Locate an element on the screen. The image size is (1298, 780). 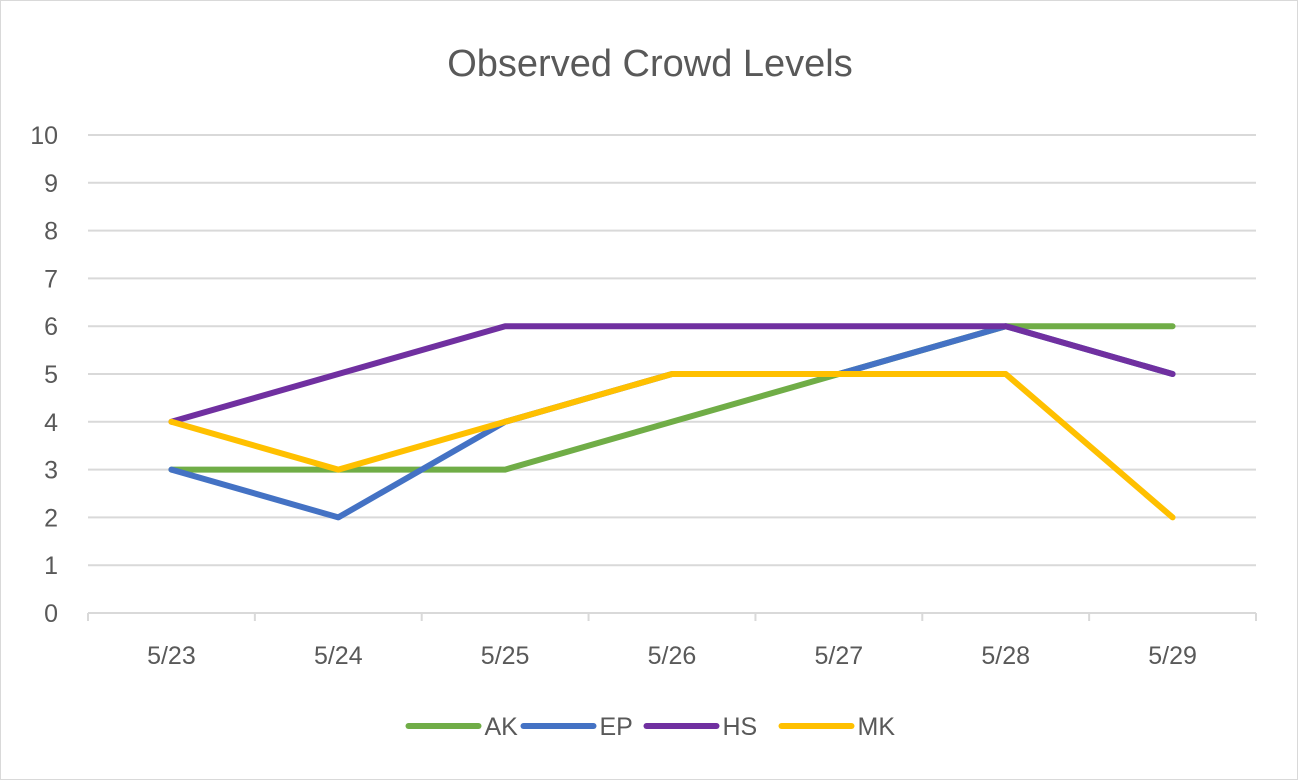
x-tick-label: 5/23 is located at coordinates (171, 656).